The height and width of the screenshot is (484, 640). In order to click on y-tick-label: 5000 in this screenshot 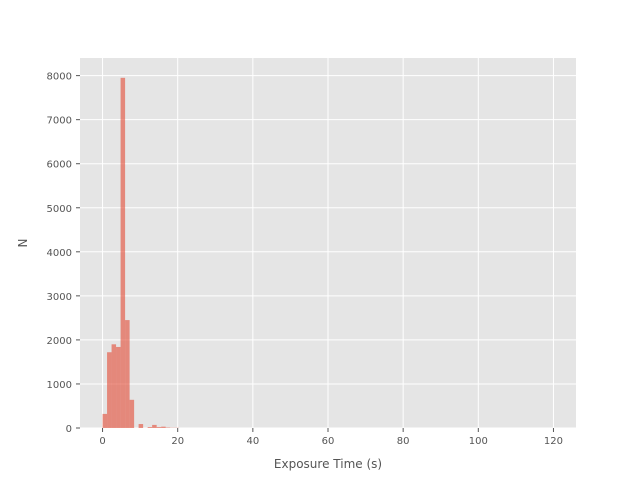, I will do `click(59, 209)`.